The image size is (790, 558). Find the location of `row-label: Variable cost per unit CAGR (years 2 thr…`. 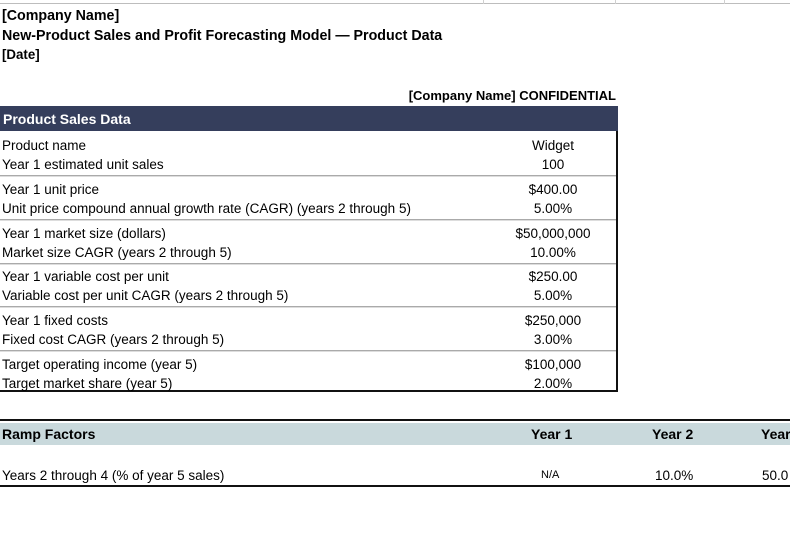

row-label: Variable cost per unit CAGR (years 2 thr… is located at coordinates (145, 295).